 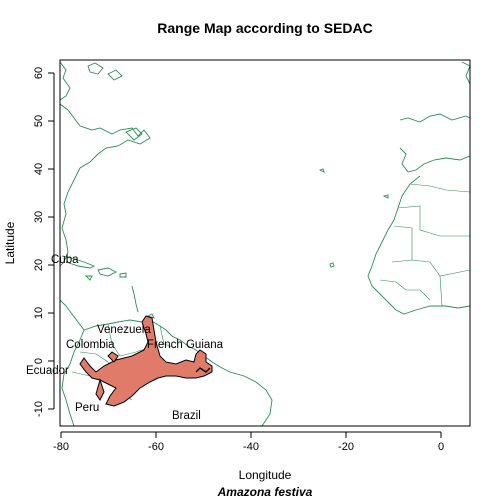 I want to click on place-label-venezuela: Venezuela, so click(x=124, y=330).